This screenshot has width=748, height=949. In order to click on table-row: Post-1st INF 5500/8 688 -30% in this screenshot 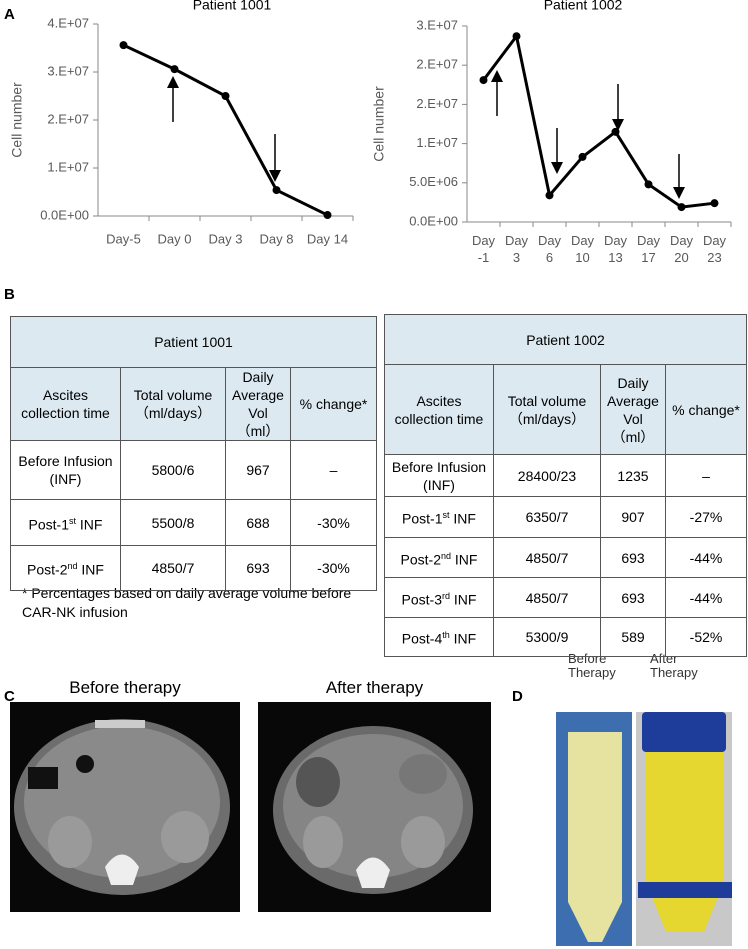, I will do `click(193, 522)`.